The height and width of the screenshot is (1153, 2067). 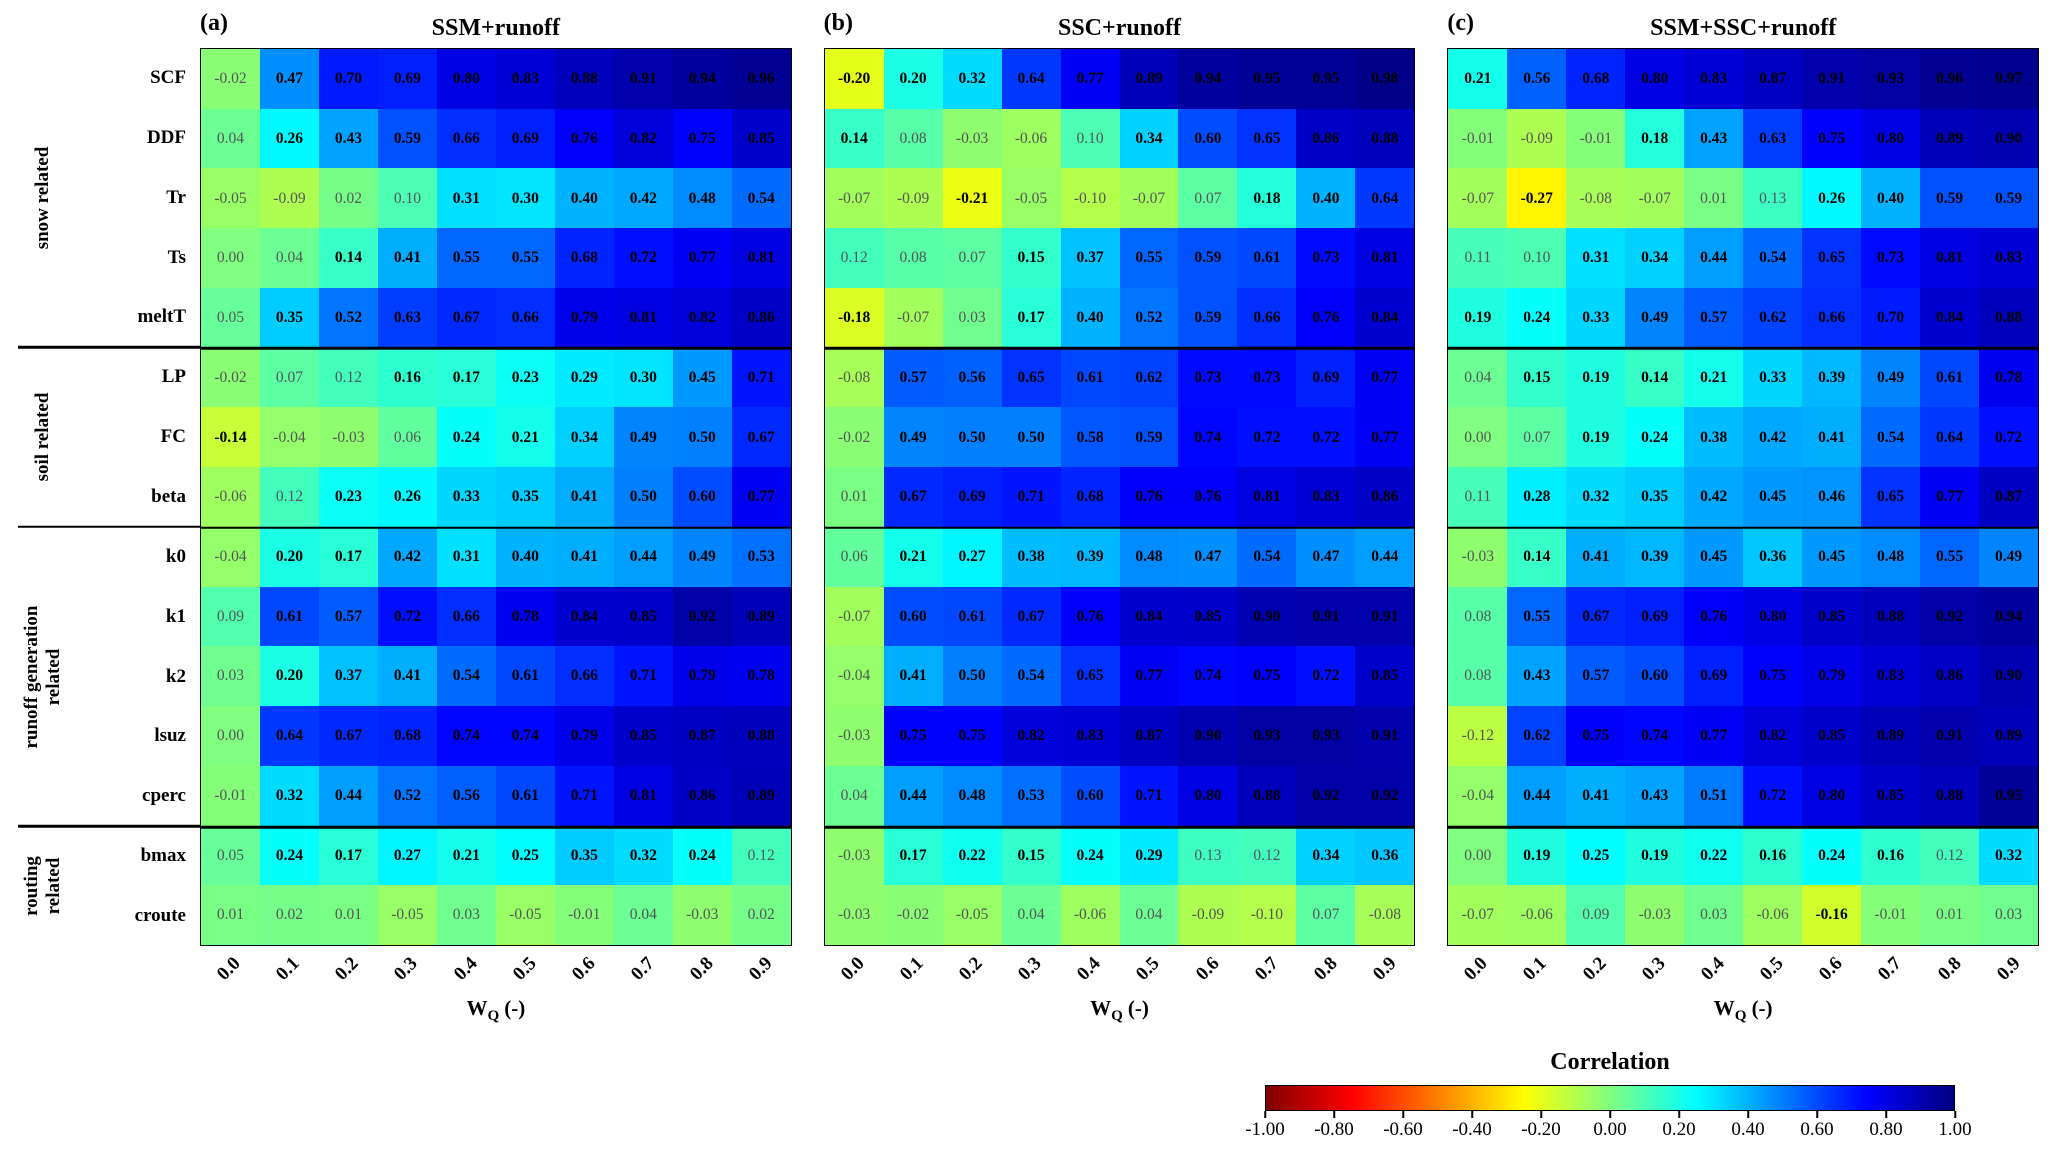 I want to click on row-label: croute, so click(x=160, y=915).